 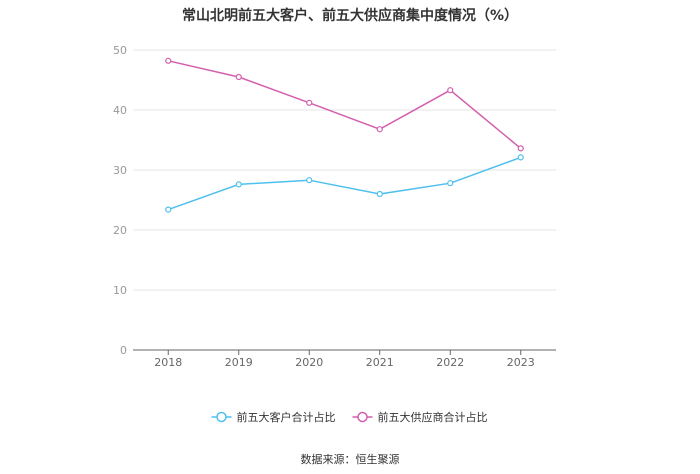 What do you see at coordinates (379, 194) in the screenshot?
I see `data-point-0-2021` at bounding box center [379, 194].